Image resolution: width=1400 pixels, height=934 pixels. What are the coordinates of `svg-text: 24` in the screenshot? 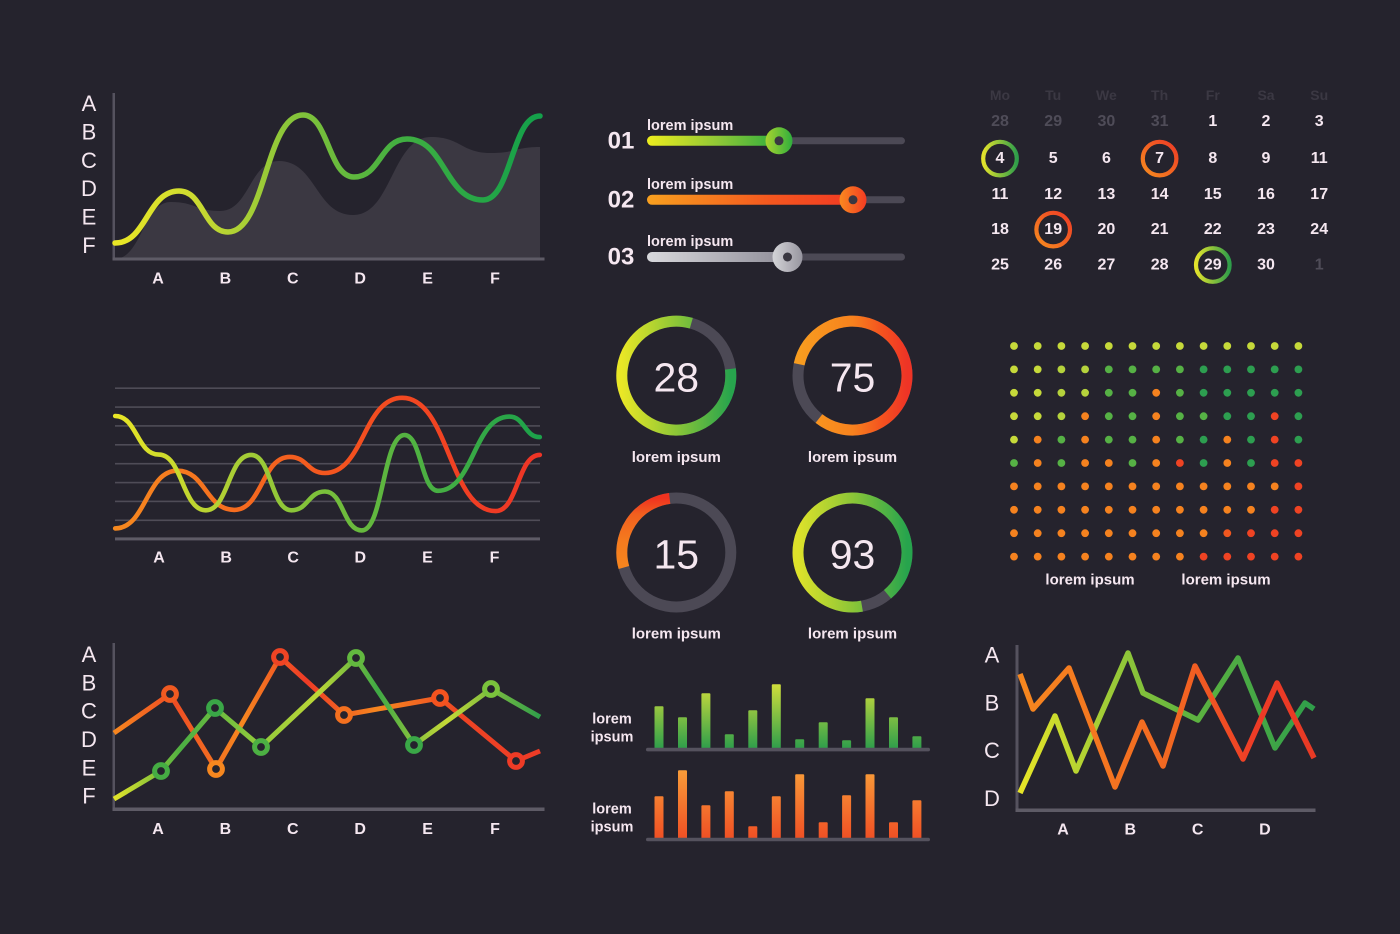 It's located at (1319, 229).